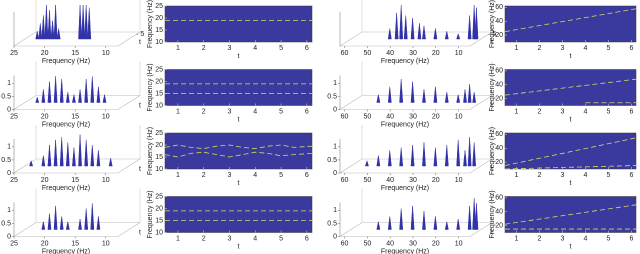 This screenshot has height=254, width=640. Describe the element at coordinates (499, 71) in the screenshot. I see `y-tick-label: 60` at that location.